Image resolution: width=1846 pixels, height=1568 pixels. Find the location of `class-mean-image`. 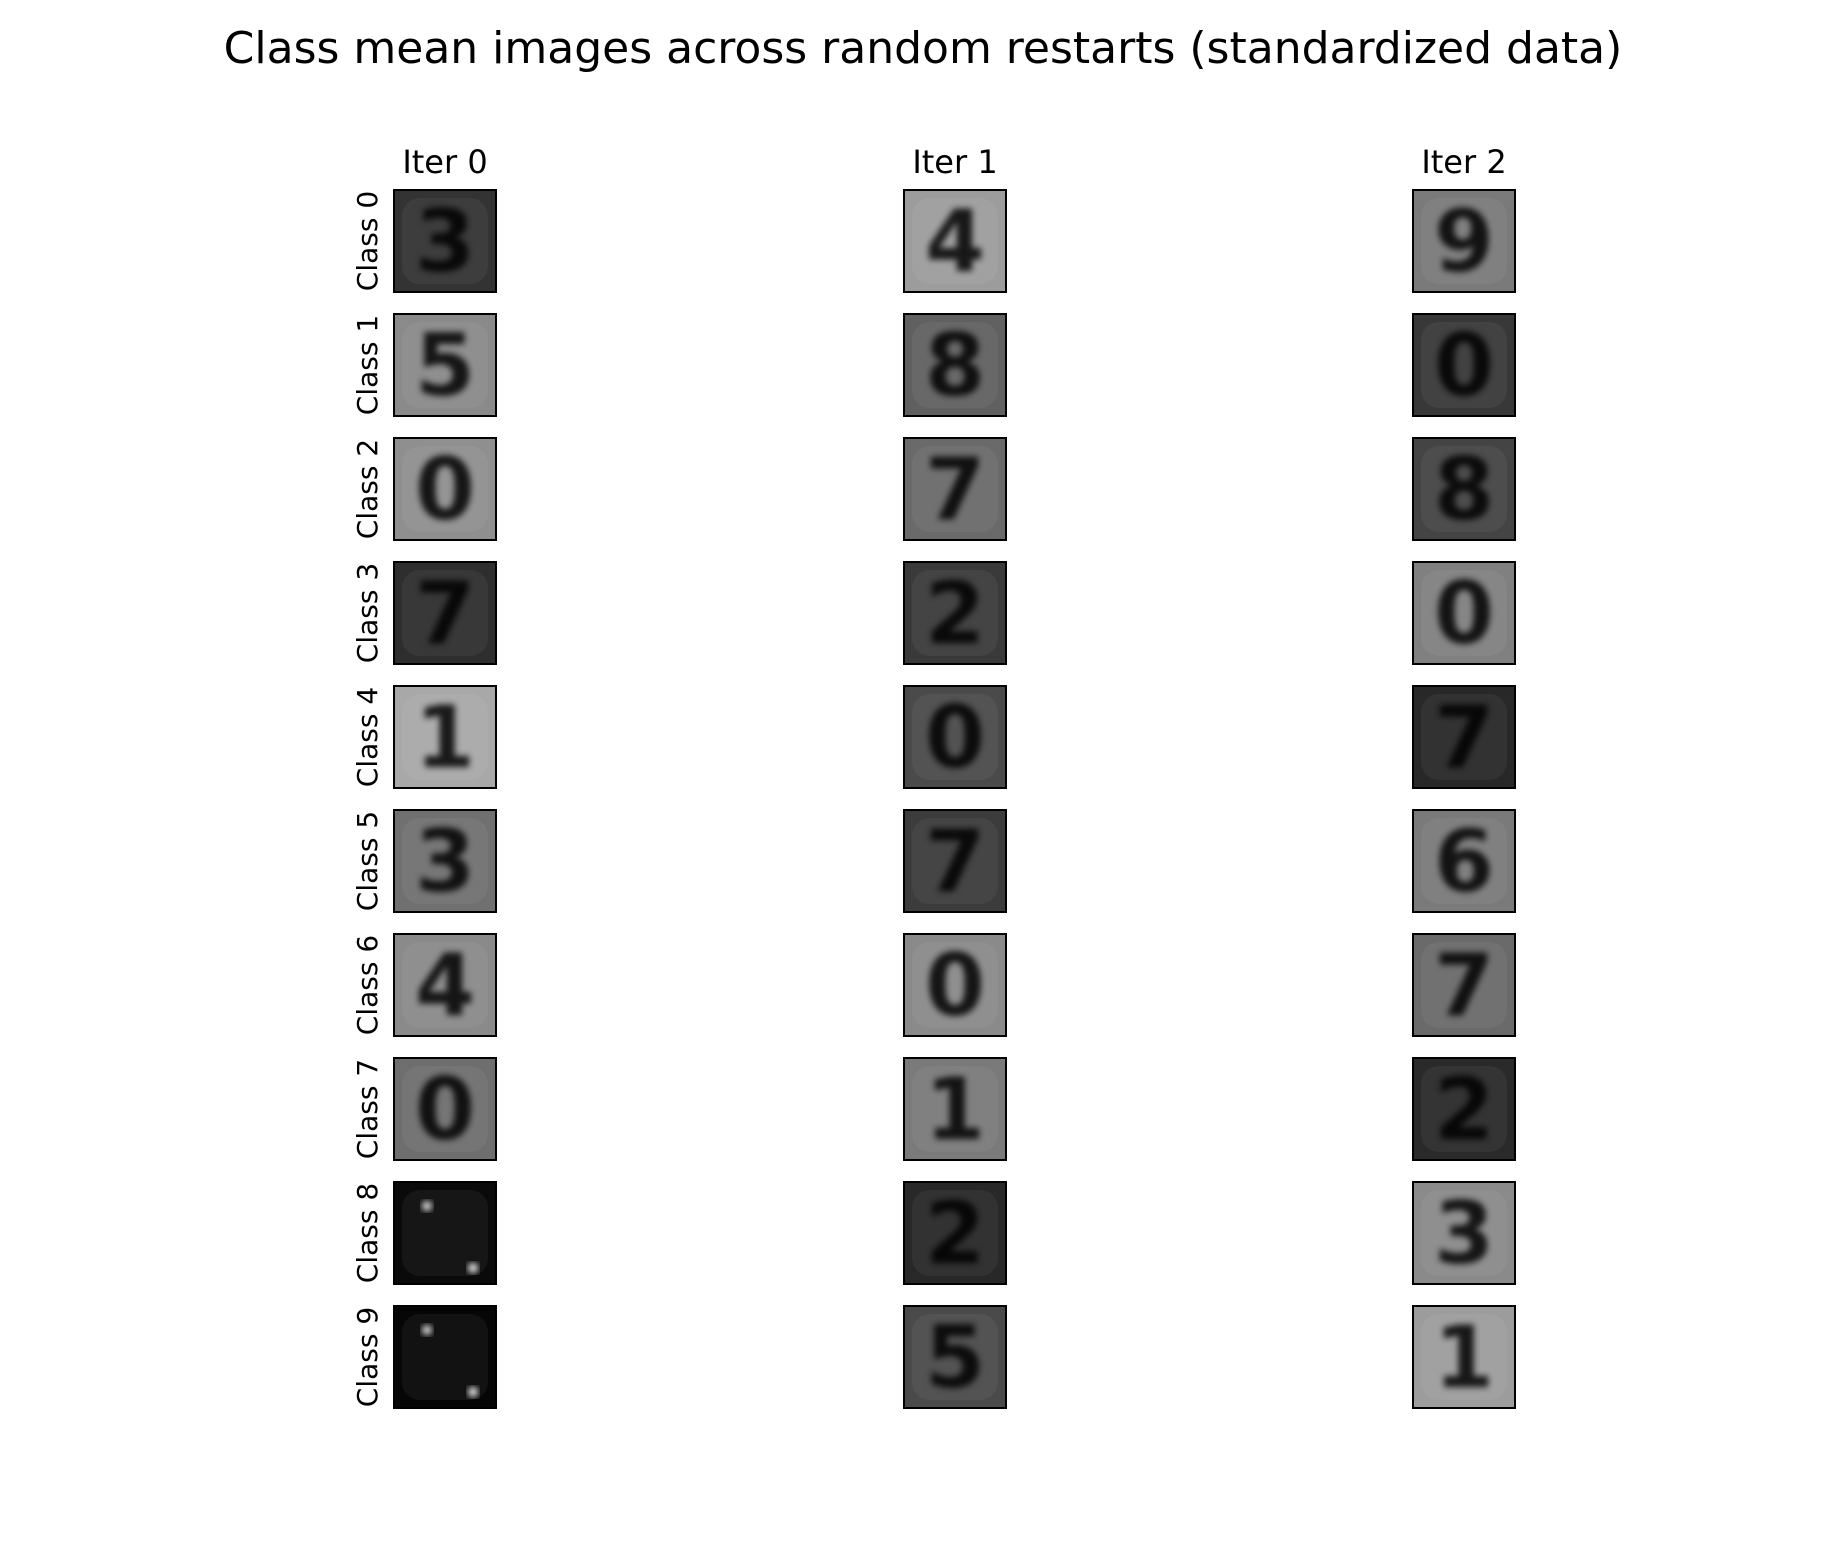

class-mean-image is located at coordinates (445, 1233).